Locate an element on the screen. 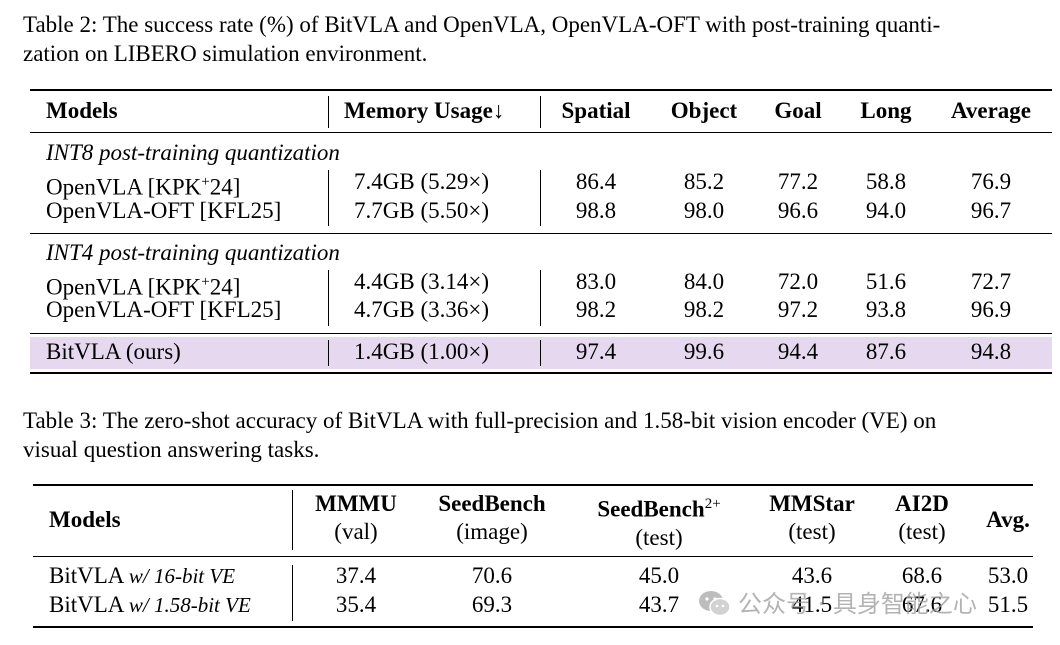  t3-header-mmmu-title: MMMU is located at coordinates (356, 503).